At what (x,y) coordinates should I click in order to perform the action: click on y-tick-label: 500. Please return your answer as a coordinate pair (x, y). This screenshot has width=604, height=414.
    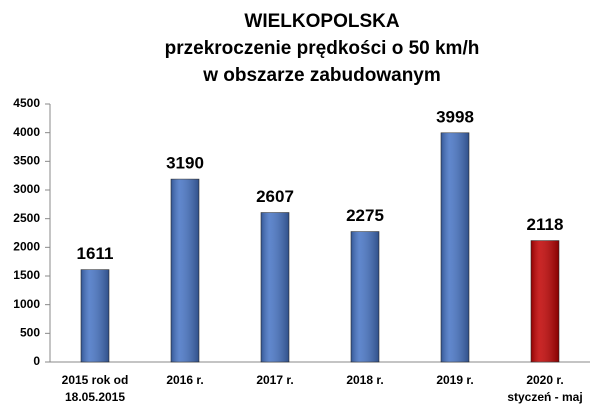
    Looking at the image, I should click on (30, 333).